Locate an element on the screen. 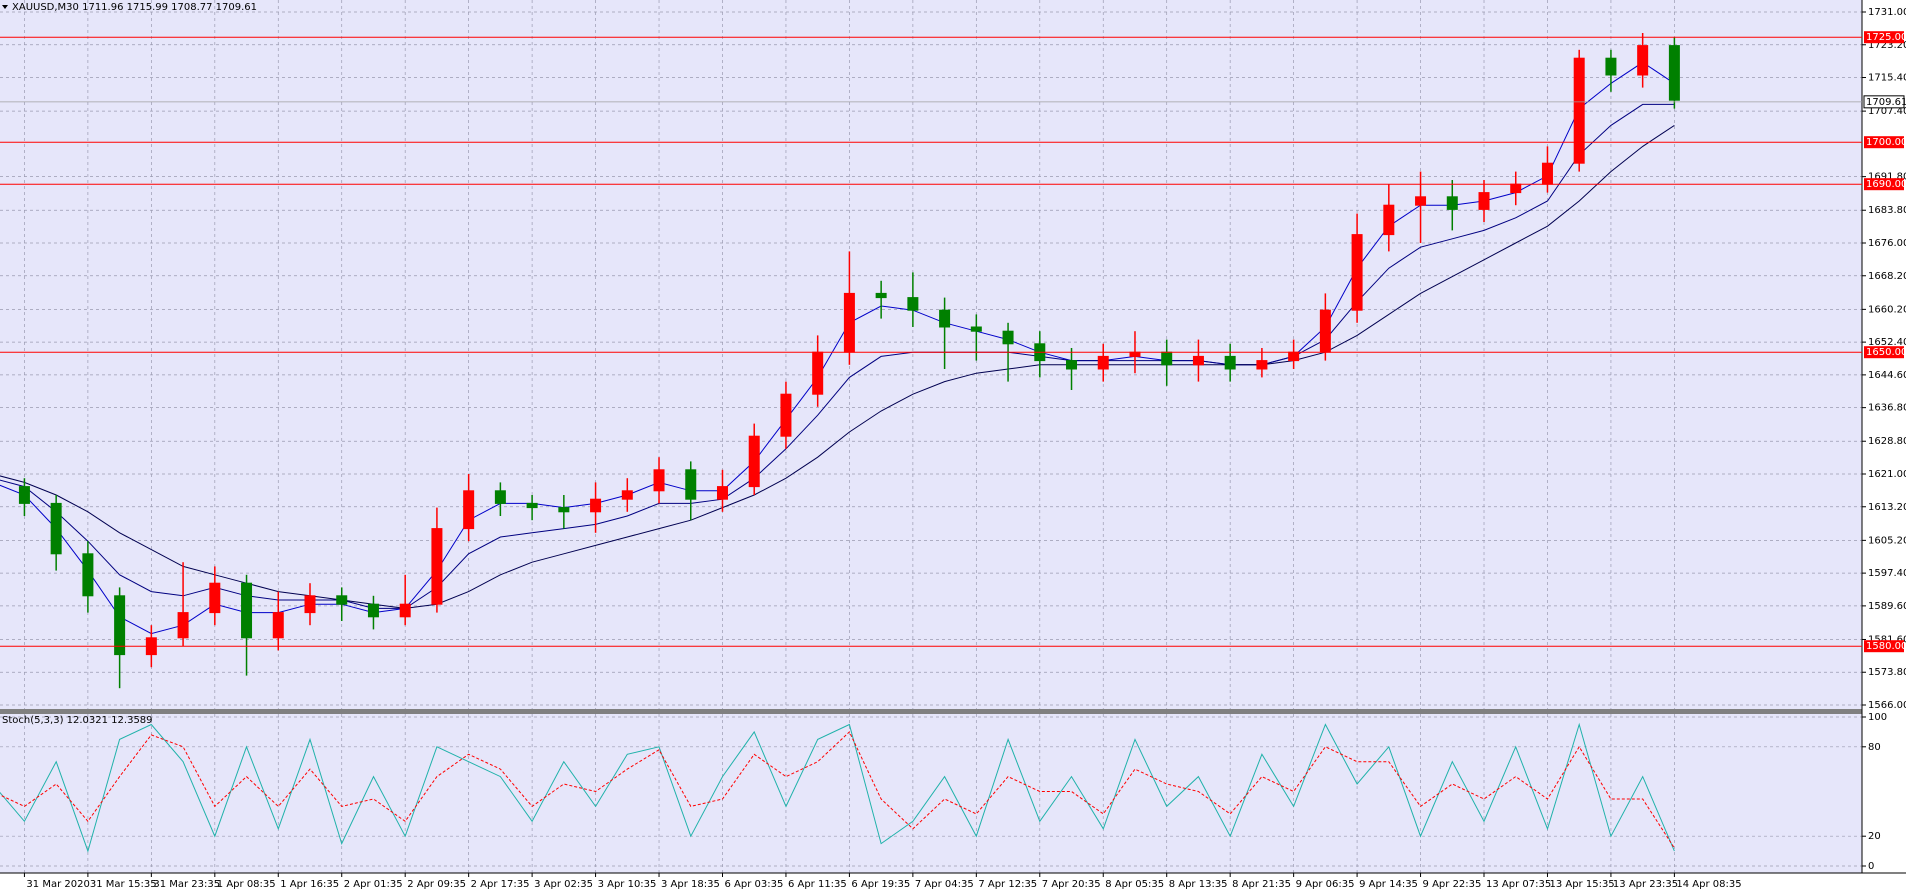 This screenshot has width=1906, height=893. y-tick-label: 1731.00 is located at coordinates (1887, 12).